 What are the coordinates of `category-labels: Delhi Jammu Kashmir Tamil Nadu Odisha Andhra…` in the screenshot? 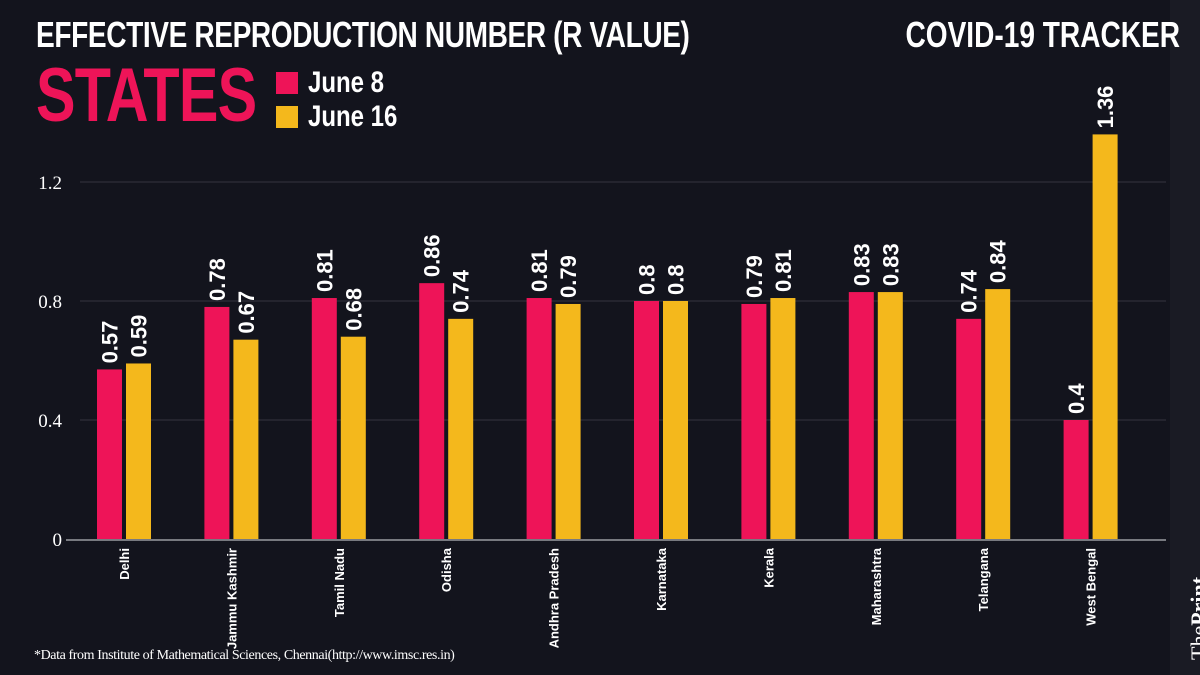 It's located at (608, 598).